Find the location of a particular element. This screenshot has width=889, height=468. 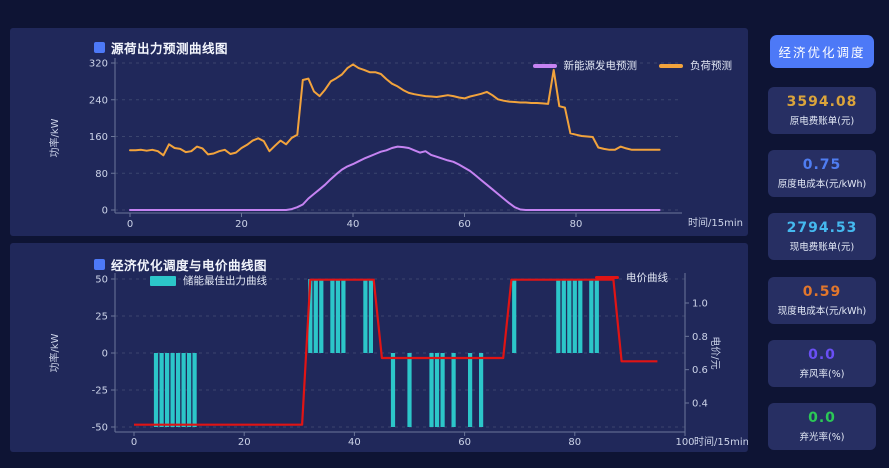

economic-dispatch-button: 经济优化调度 is located at coordinates (822, 51).